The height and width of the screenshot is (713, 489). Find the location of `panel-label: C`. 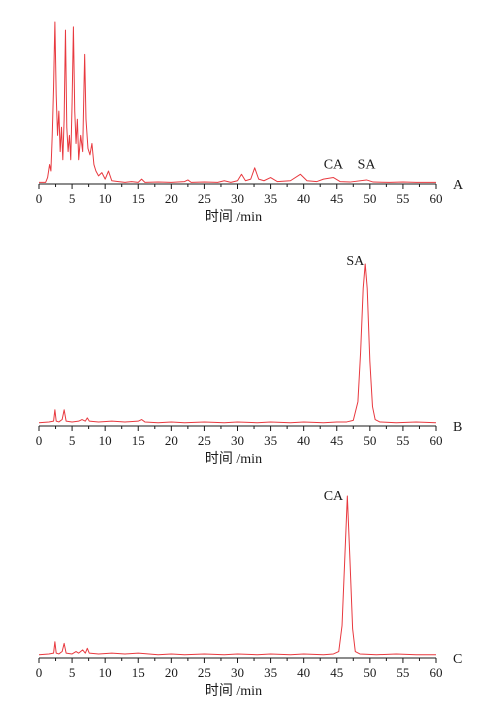

panel-label: C is located at coordinates (457, 659).